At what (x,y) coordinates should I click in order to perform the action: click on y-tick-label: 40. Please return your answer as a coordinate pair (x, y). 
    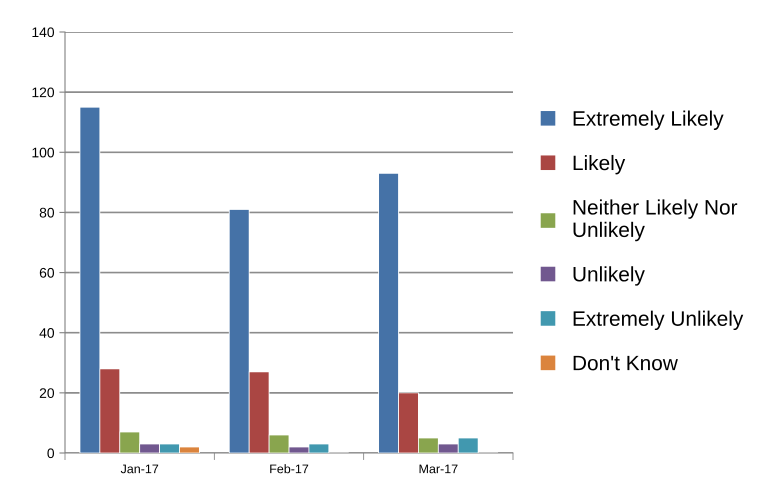
    Looking at the image, I should click on (46, 333).